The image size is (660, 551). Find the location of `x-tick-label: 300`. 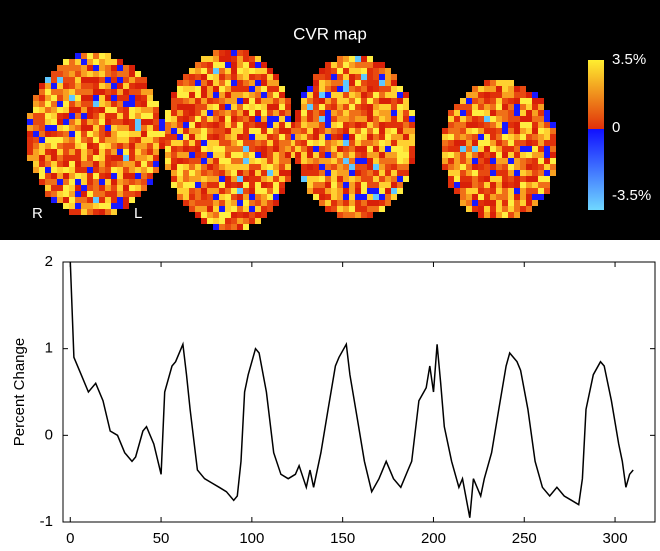

x-tick-label: 300 is located at coordinates (615, 538).